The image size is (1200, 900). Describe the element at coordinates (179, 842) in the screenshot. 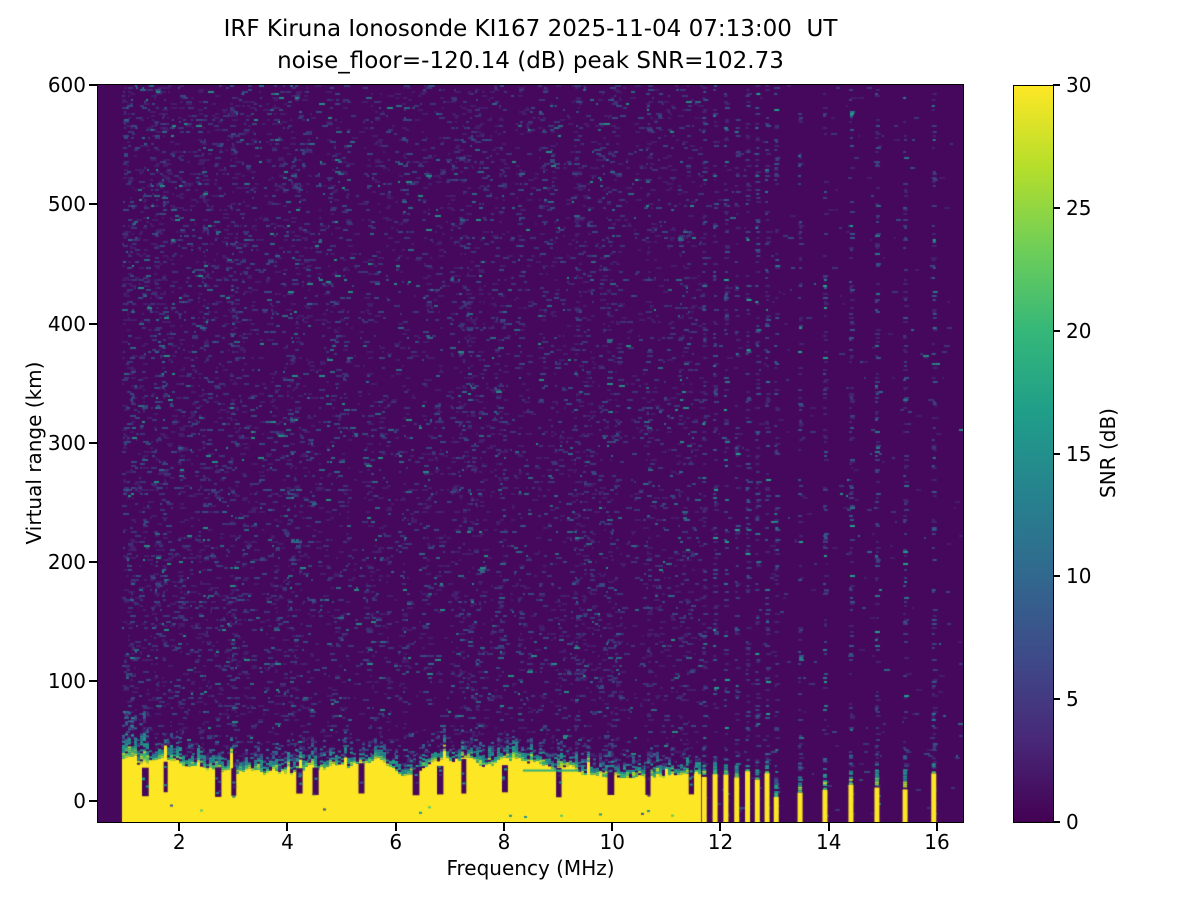

I see `x-tick-label: 2` at that location.